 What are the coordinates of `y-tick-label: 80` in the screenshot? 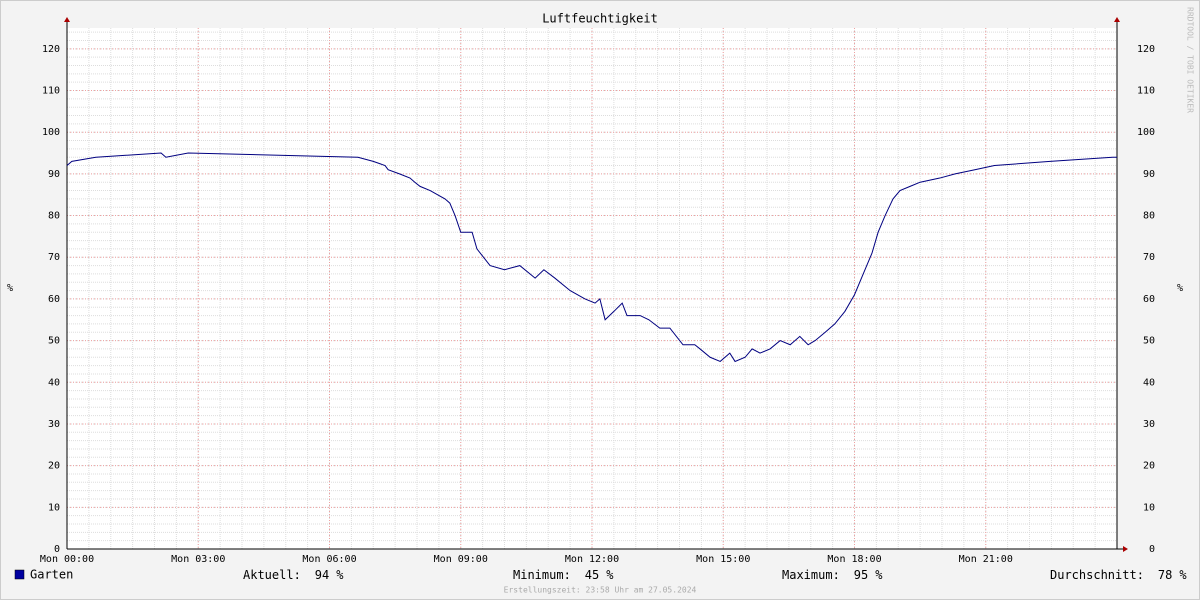 It's located at (54, 216).